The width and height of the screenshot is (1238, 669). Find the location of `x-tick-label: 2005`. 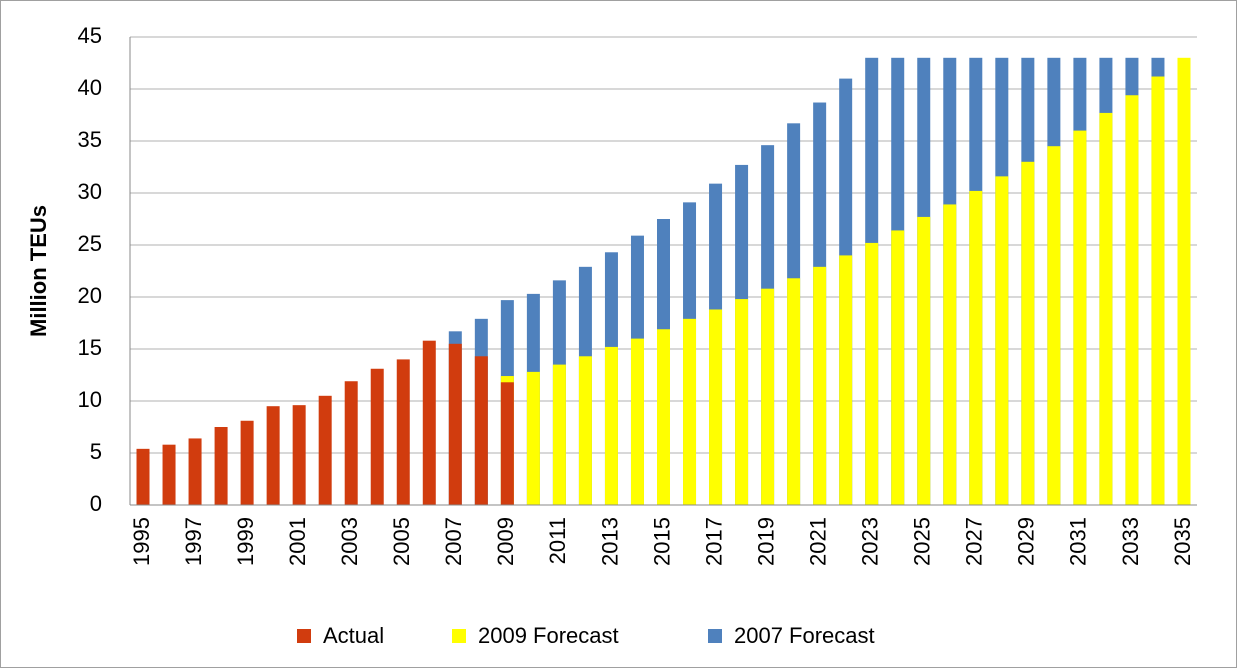

x-tick-label: 2005 is located at coordinates (401, 541).